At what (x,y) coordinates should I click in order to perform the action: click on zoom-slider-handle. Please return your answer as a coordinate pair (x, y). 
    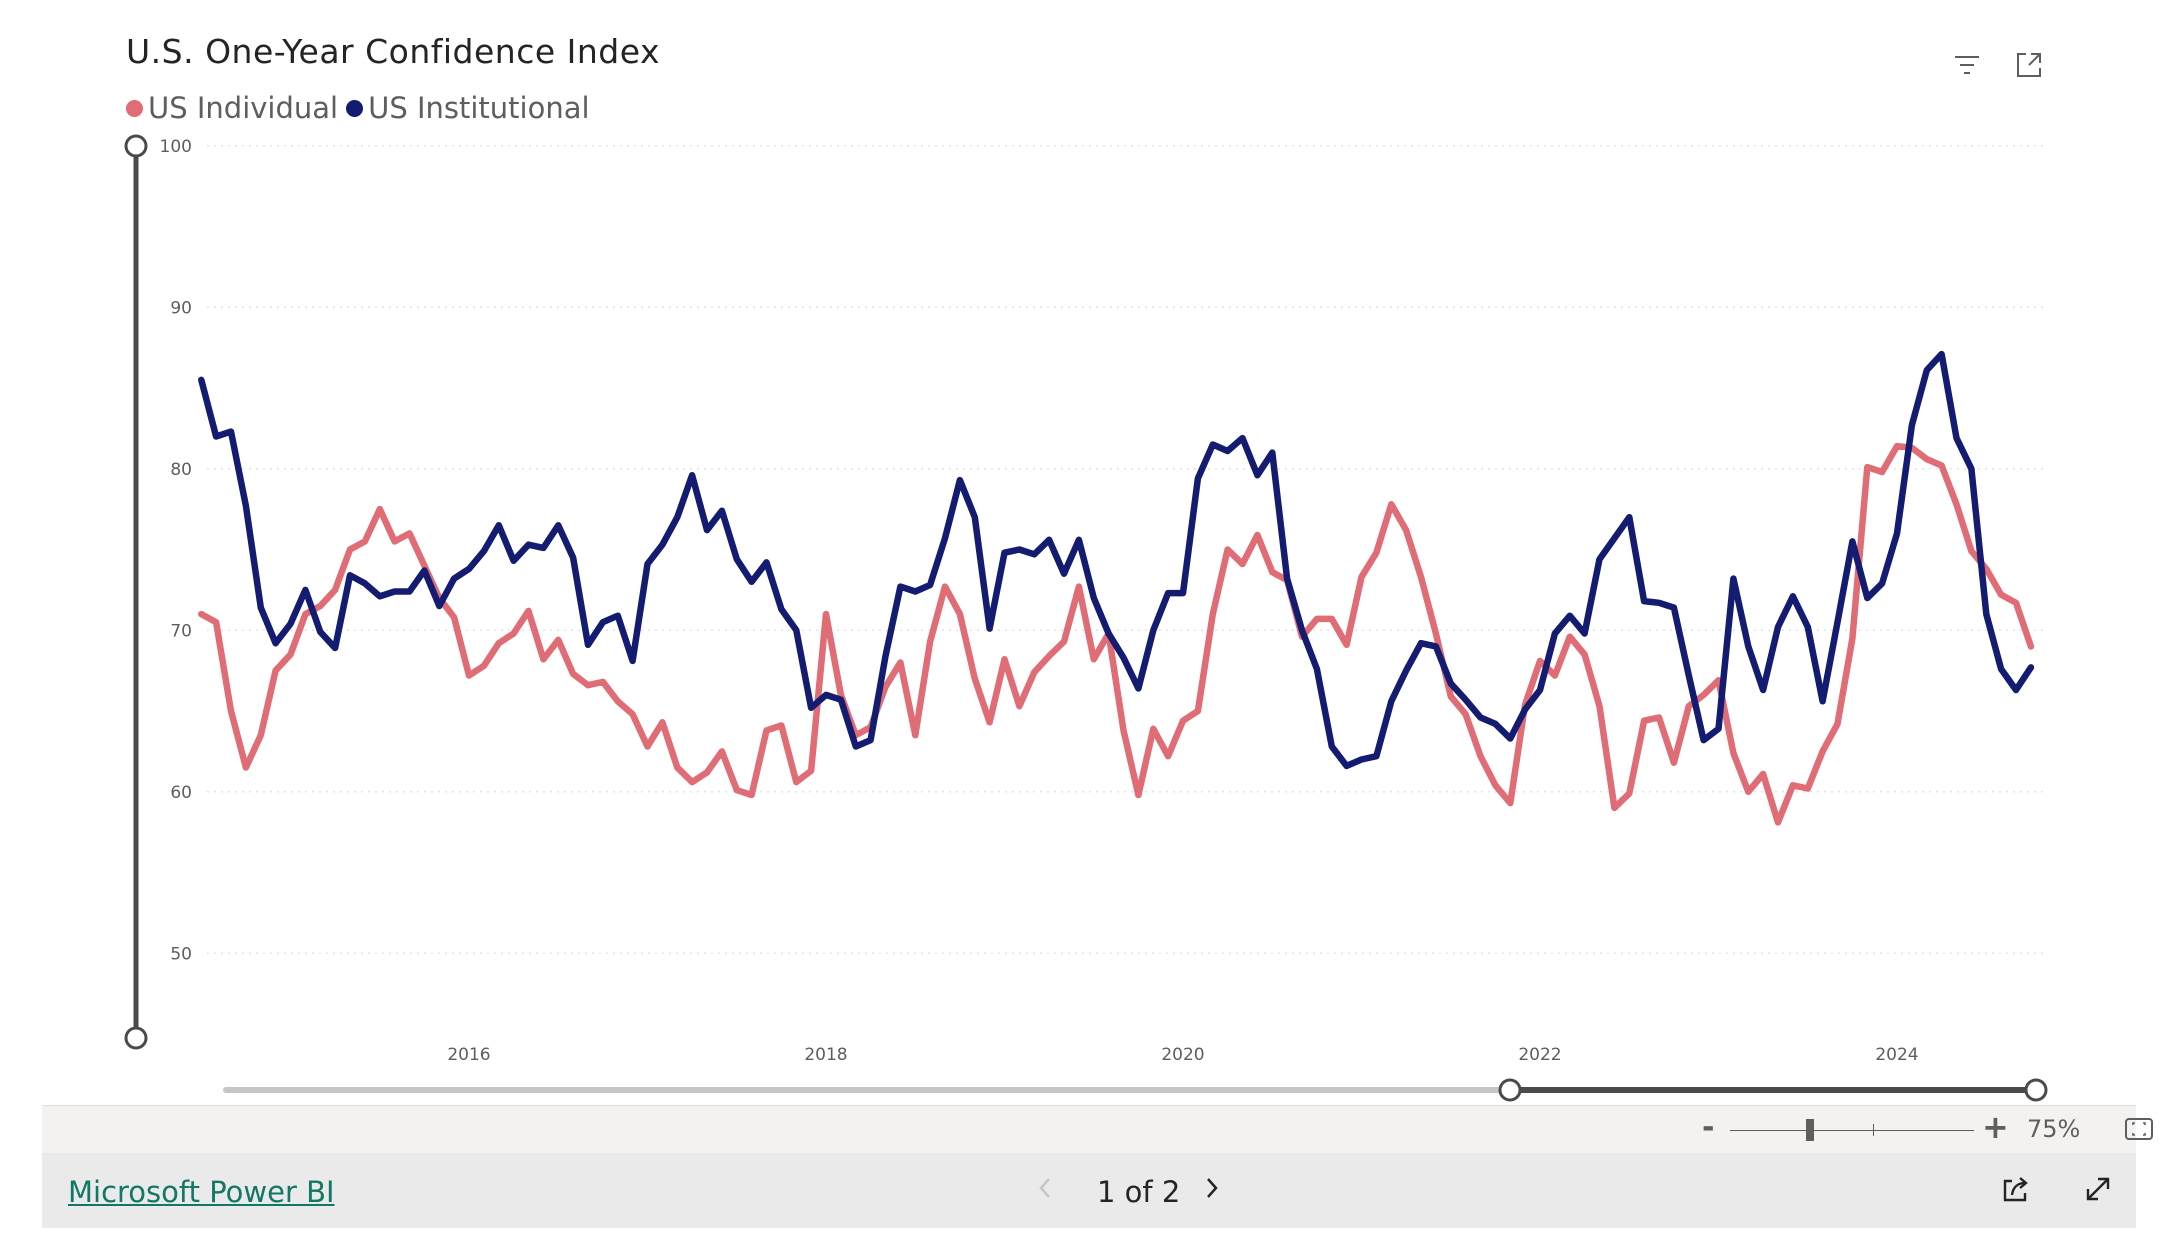
    Looking at the image, I should click on (1810, 1130).